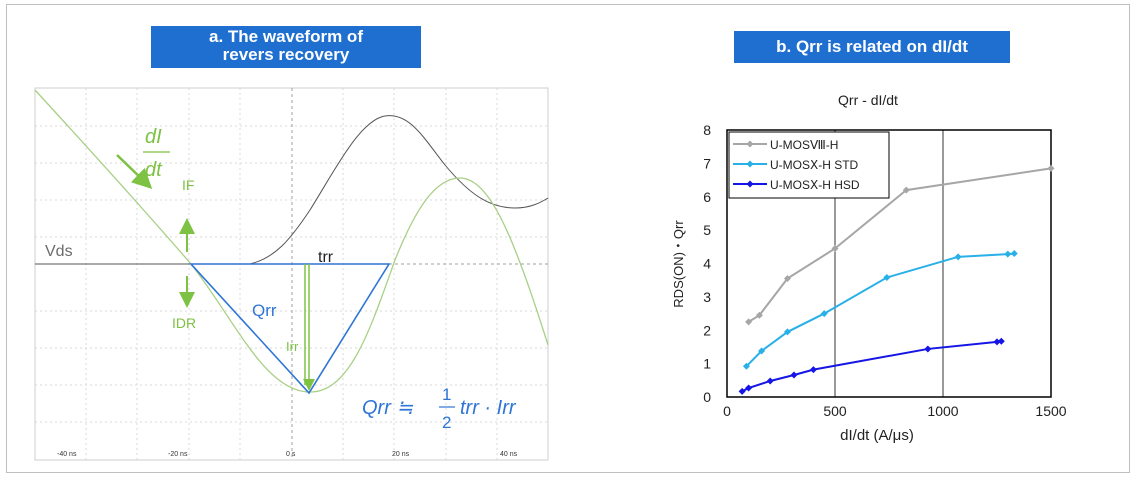 The image size is (1136, 479). I want to click on panel-a-banner: a. The waveform of revers recovery, so click(286, 47).